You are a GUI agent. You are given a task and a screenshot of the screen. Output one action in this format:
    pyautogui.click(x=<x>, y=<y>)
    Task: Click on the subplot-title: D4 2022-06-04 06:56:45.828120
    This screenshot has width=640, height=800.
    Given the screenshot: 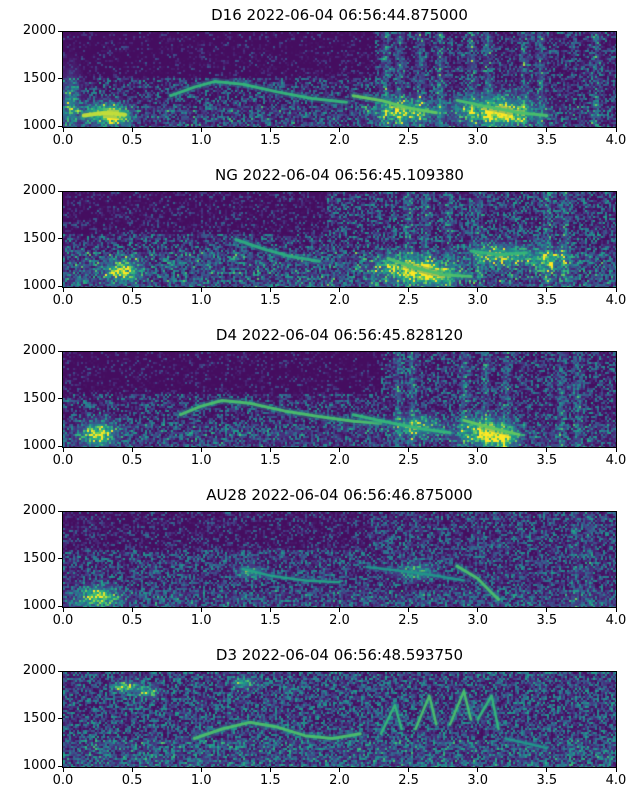 What is the action you would take?
    pyautogui.click(x=339, y=335)
    